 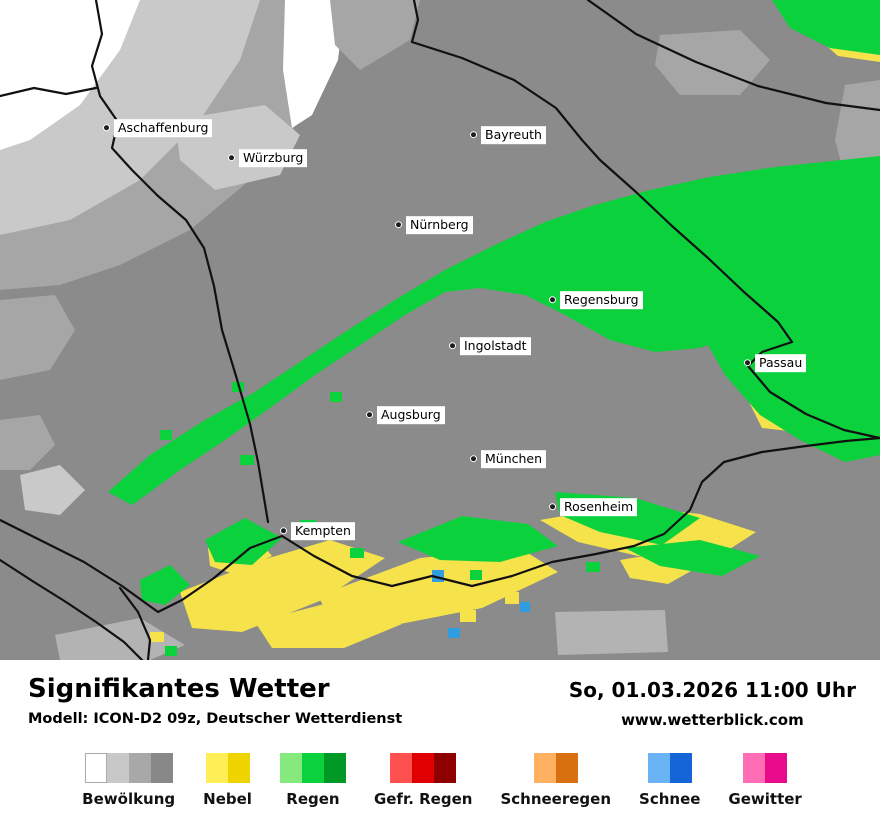 I want to click on legend-group: Gefr. Regen, so click(x=423, y=780).